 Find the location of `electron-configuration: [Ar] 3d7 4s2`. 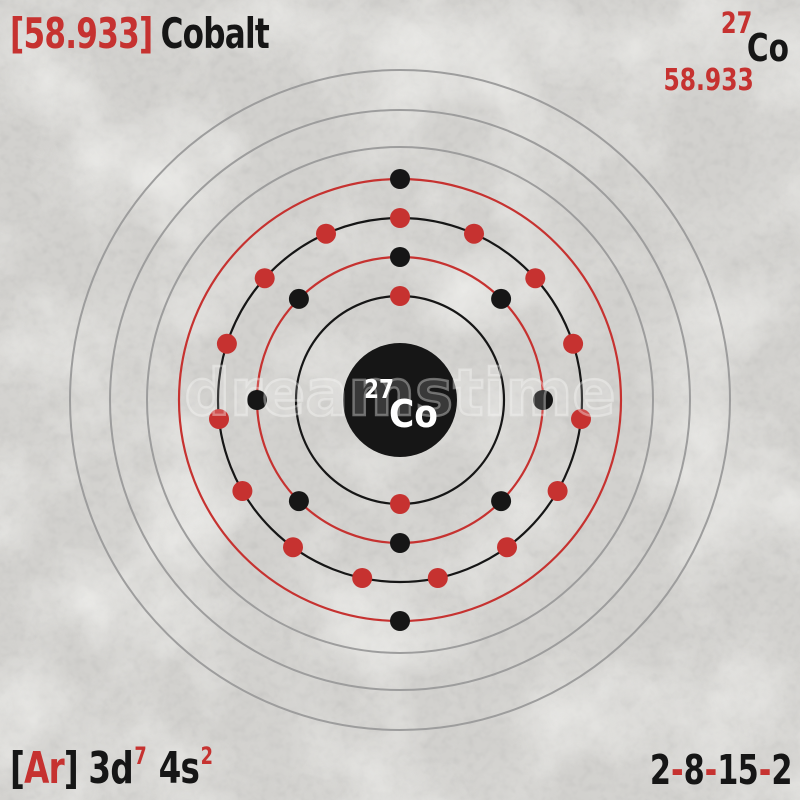

electron-configuration: [Ar] 3d7 4s2 is located at coordinates (112, 768).